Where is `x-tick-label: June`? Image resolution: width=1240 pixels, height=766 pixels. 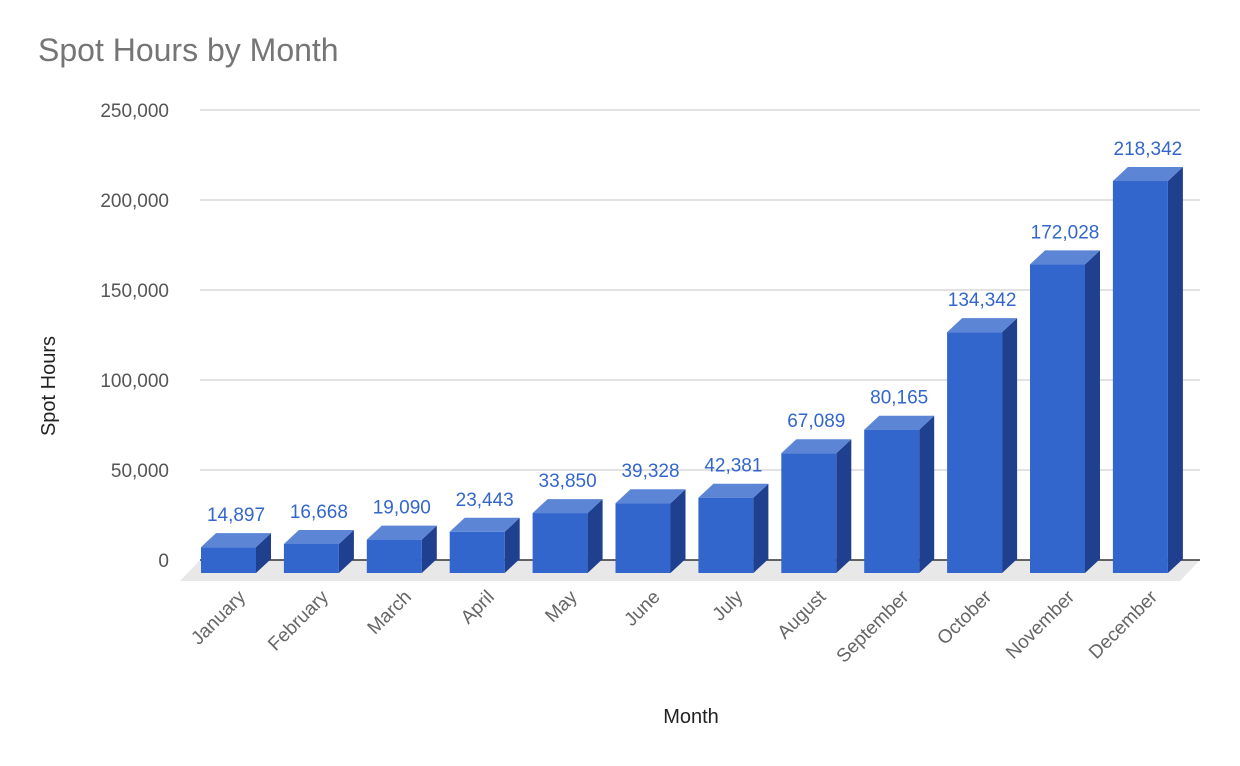
x-tick-label: June is located at coordinates (643, 609).